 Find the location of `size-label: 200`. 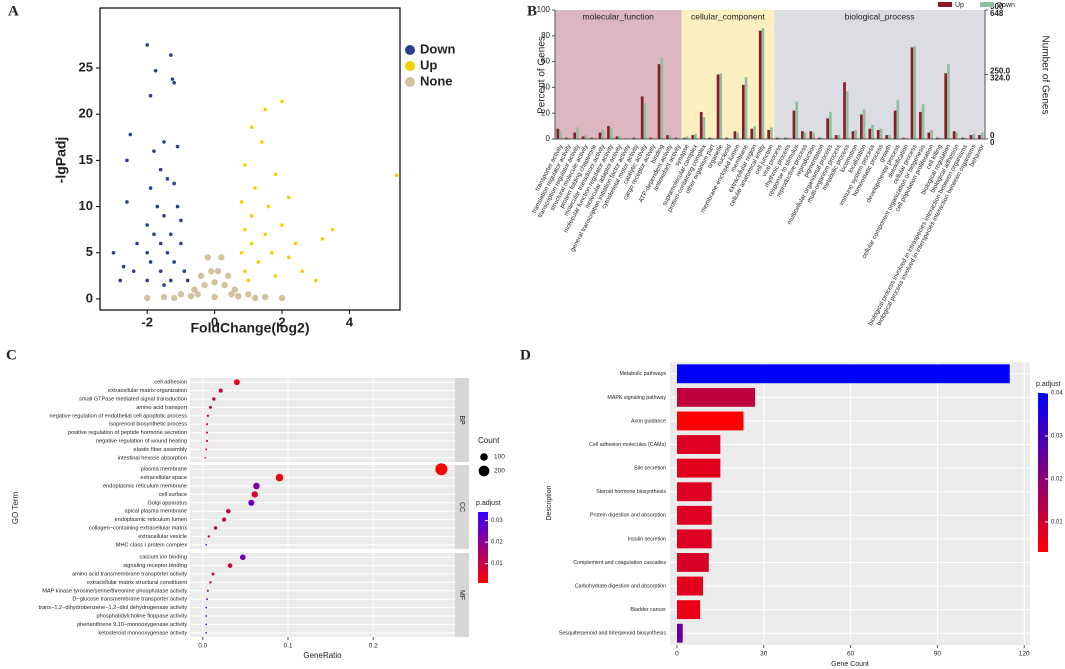

size-label: 200 is located at coordinates (499, 471).